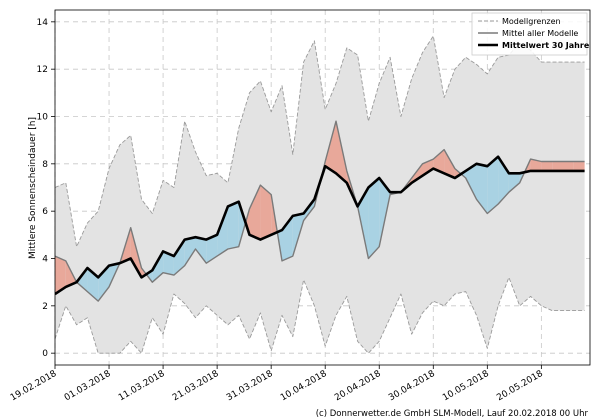 The width and height of the screenshot is (600, 420). I want to click on x-tick-label: 21.03.2018, so click(196, 386).